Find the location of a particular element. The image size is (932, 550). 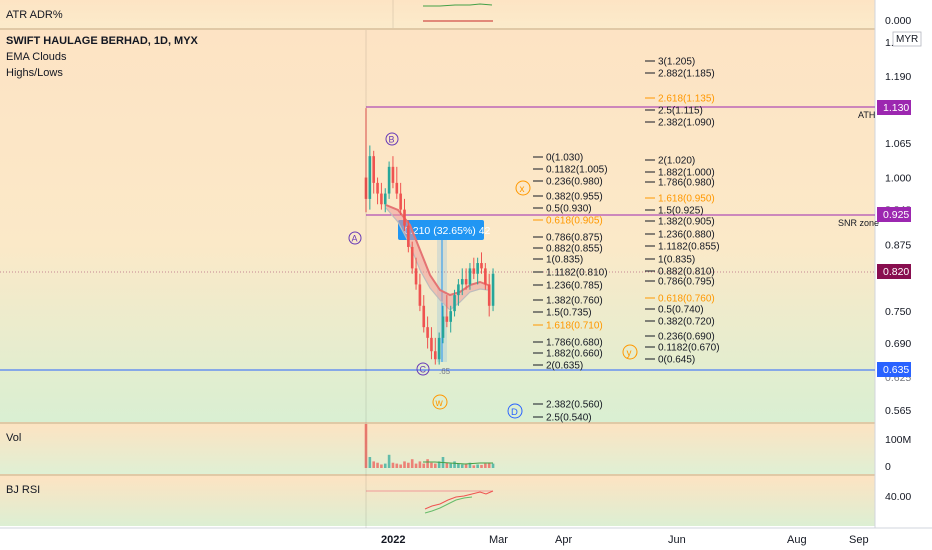

fib-level-label: 0.5(0.930) is located at coordinates (569, 209).